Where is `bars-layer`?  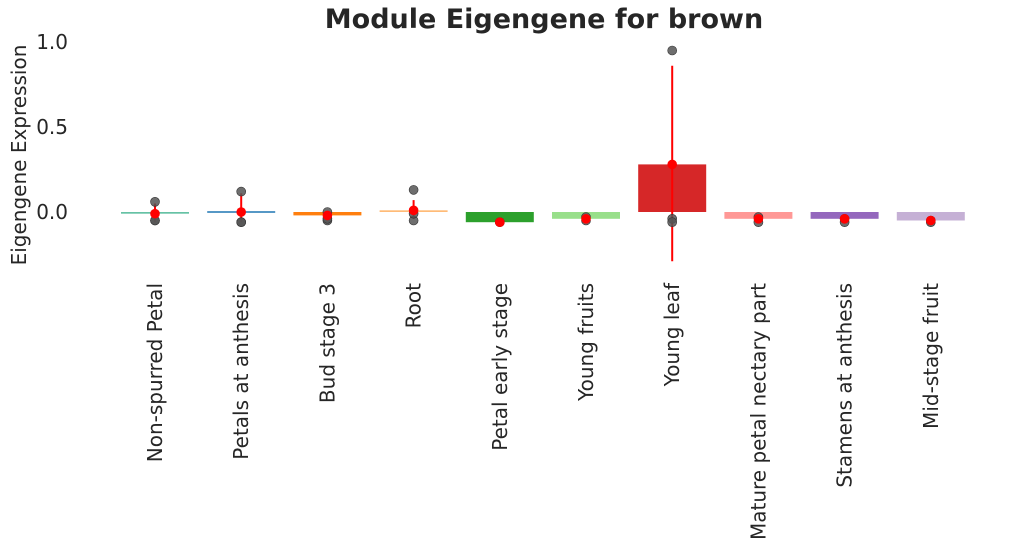 bars-layer is located at coordinates (543, 193).